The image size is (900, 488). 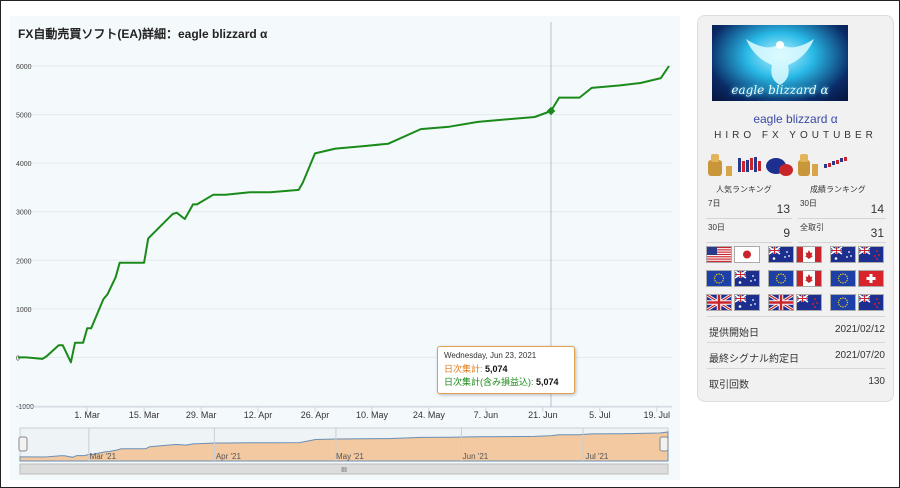 What do you see at coordinates (18, 358) in the screenshot?
I see `y-tick-label: 0` at bounding box center [18, 358].